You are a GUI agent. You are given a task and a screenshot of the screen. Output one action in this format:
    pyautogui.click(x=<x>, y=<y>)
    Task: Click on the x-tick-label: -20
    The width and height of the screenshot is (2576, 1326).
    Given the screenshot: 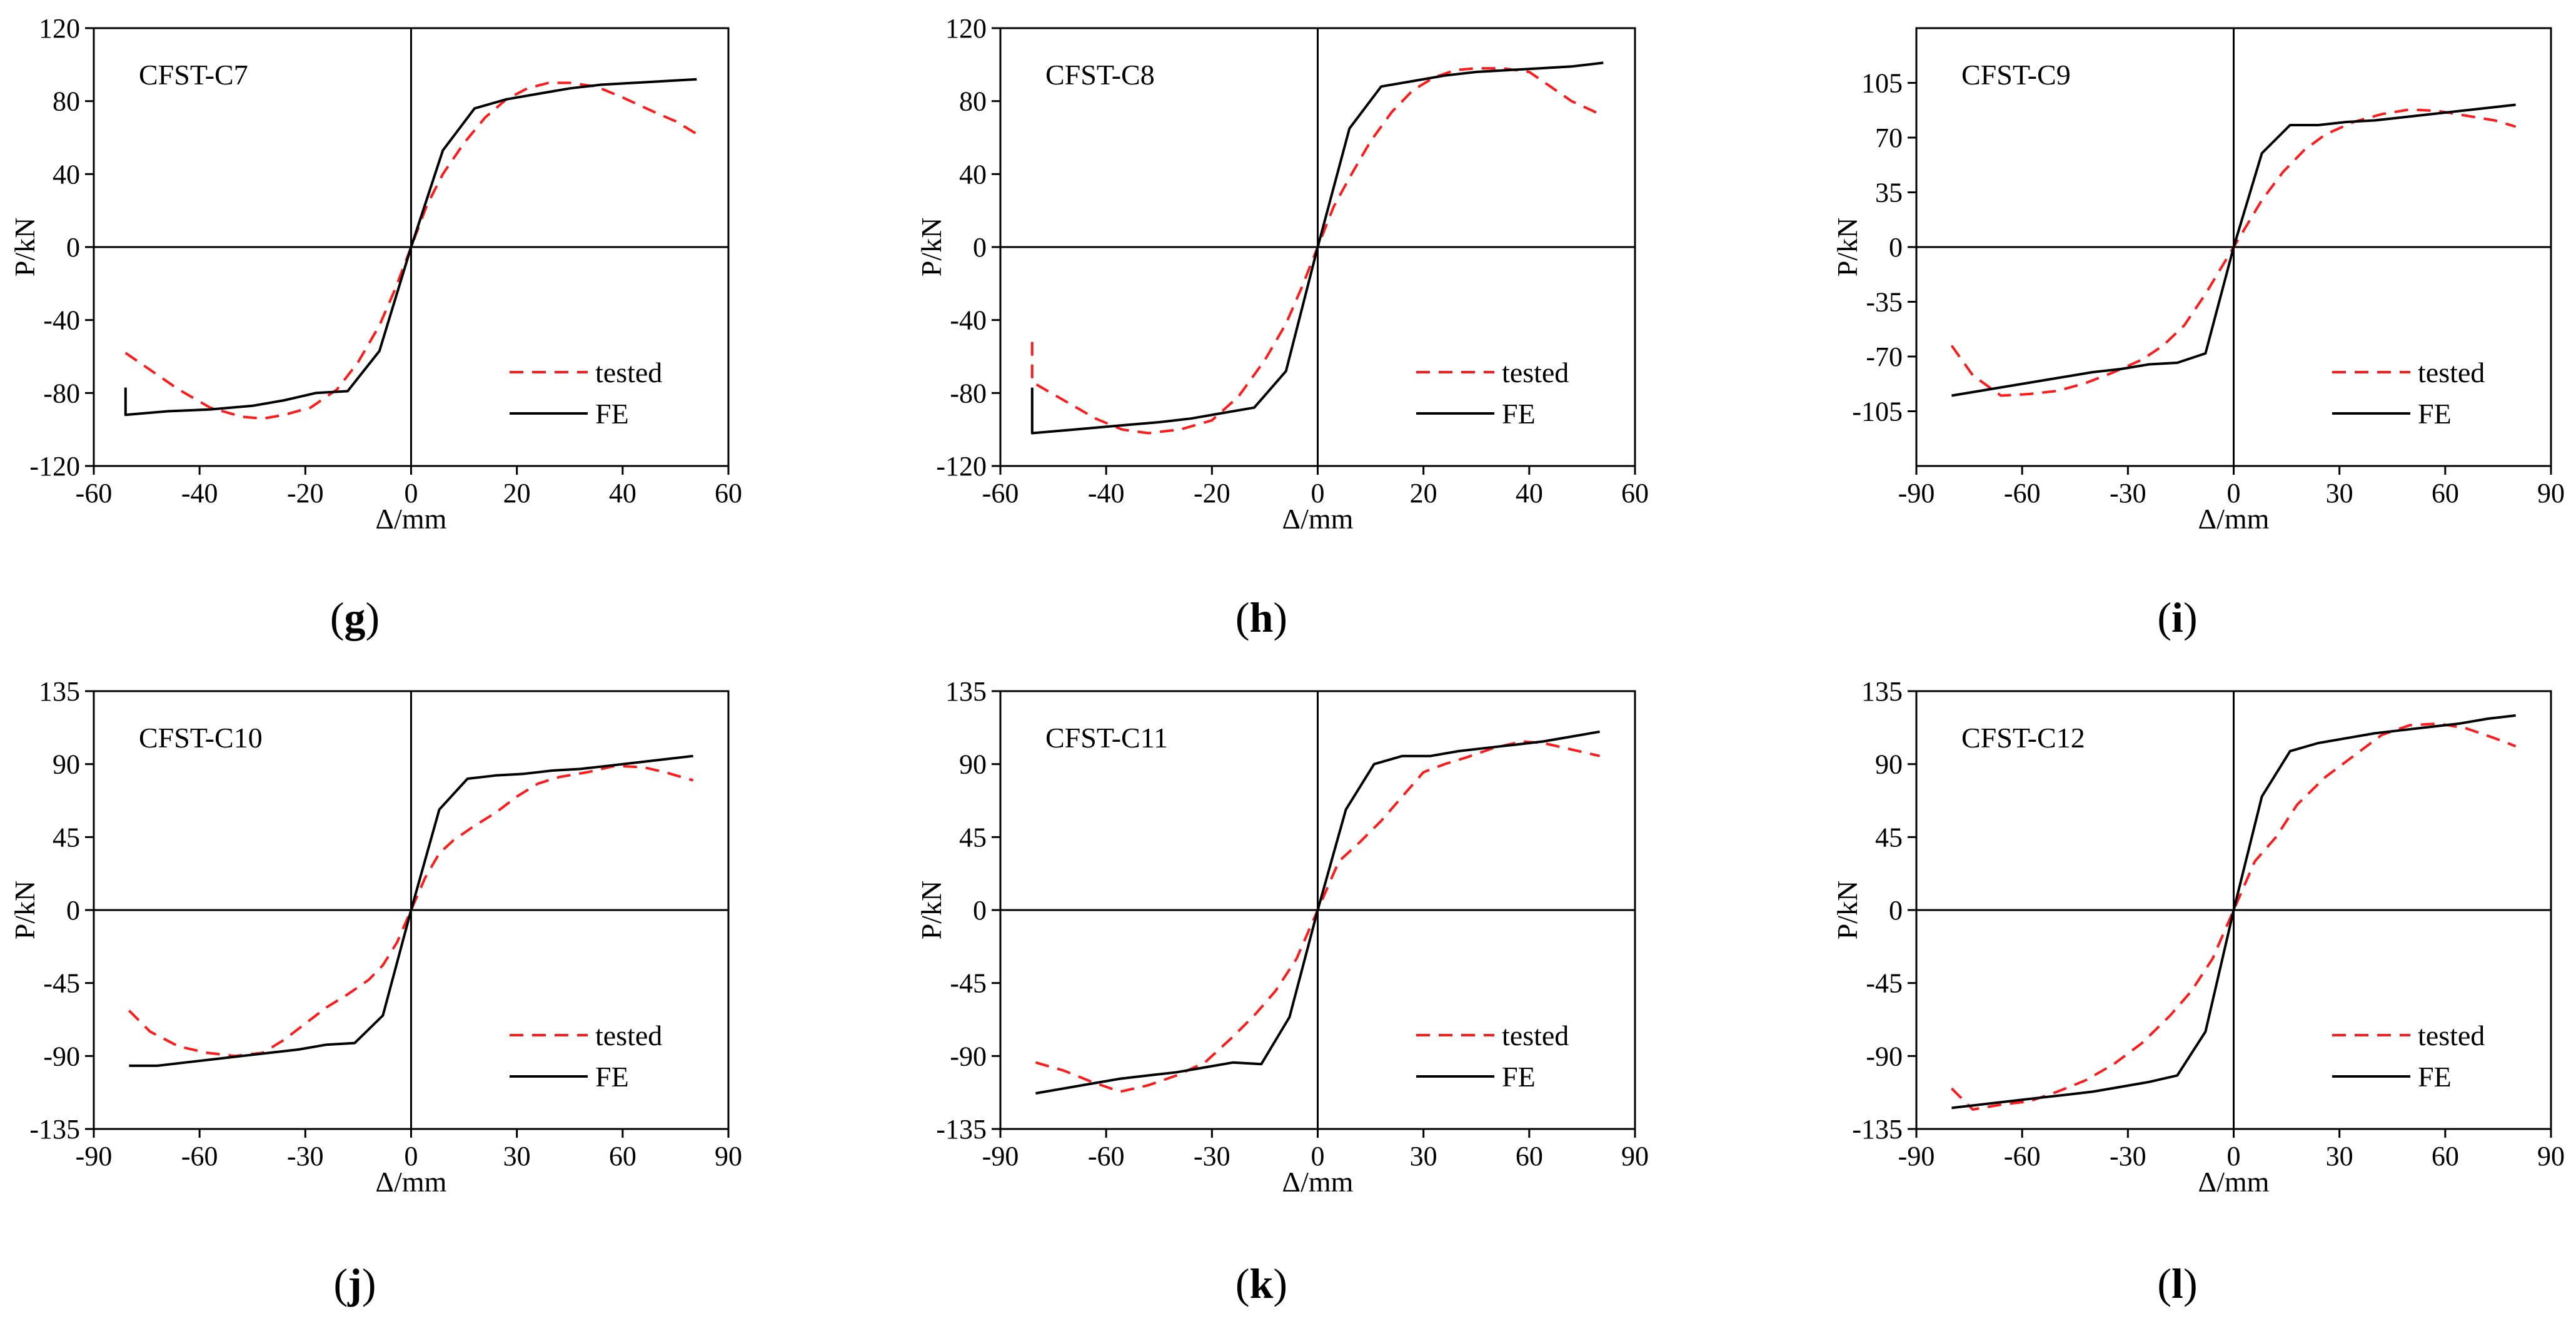 What is the action you would take?
    pyautogui.click(x=1212, y=494)
    